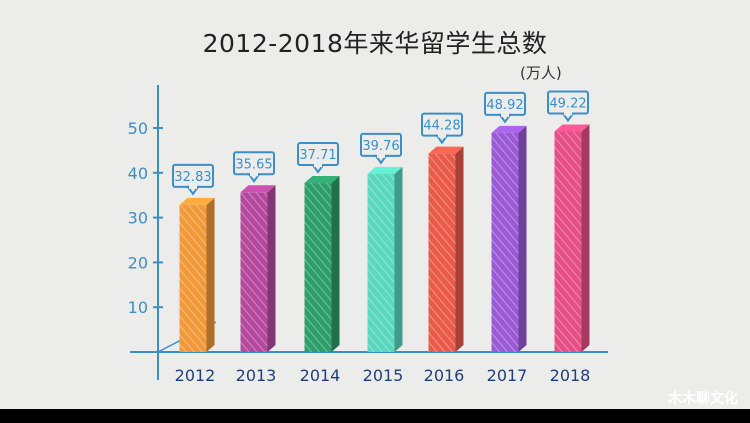 The width and height of the screenshot is (750, 423). Describe the element at coordinates (383, 375) in the screenshot. I see `x-tick-label: 2015` at that location.